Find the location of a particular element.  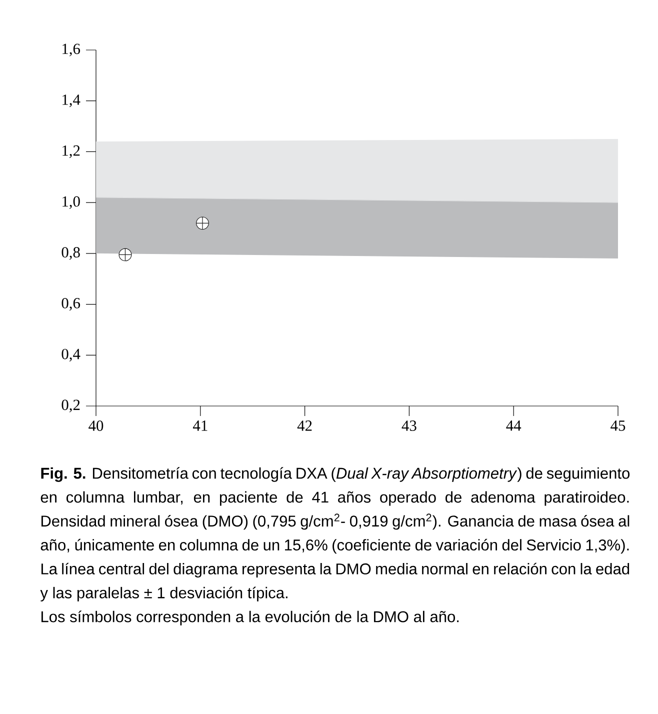

y-tick-label: 1,4 is located at coordinates (71, 101).